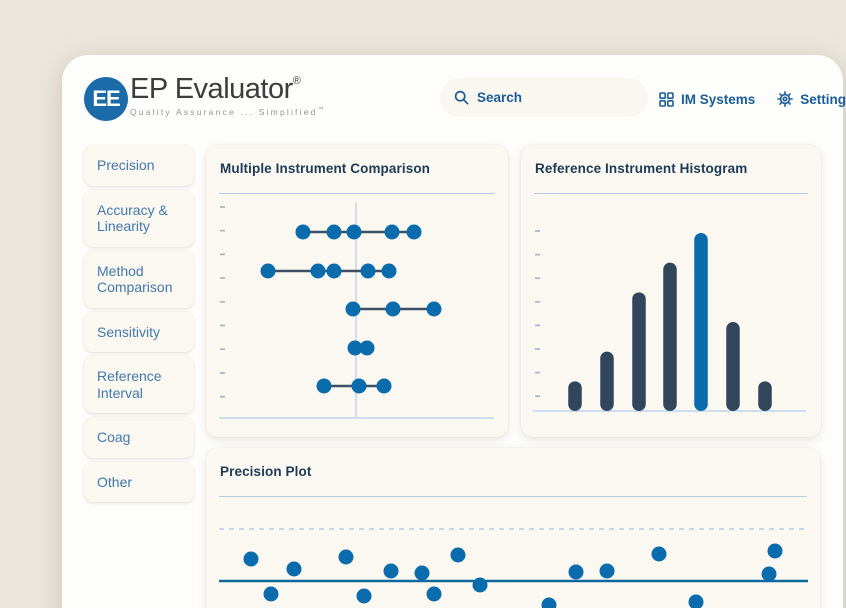 The width and height of the screenshot is (846, 608). I want to click on im-systems-label: IM Systems, so click(718, 99).